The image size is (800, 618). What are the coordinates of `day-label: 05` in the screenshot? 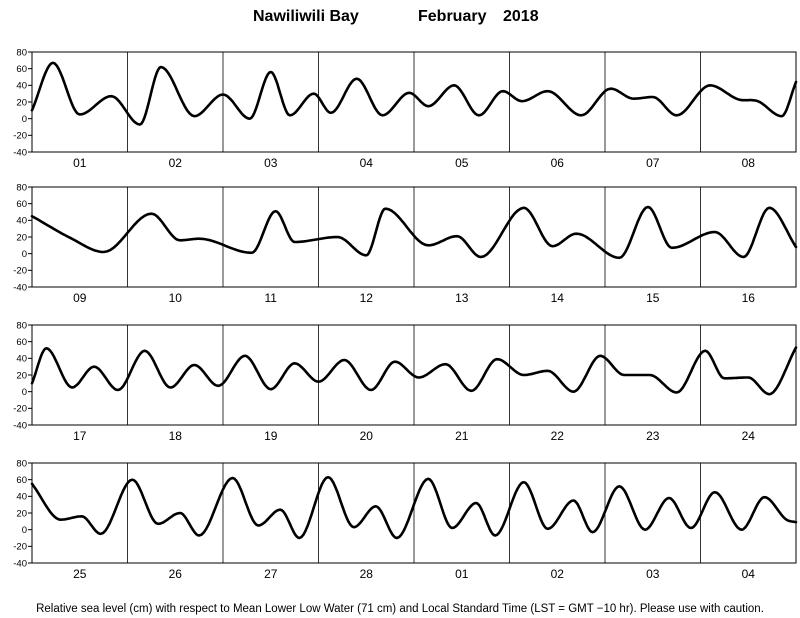 It's located at (462, 163).